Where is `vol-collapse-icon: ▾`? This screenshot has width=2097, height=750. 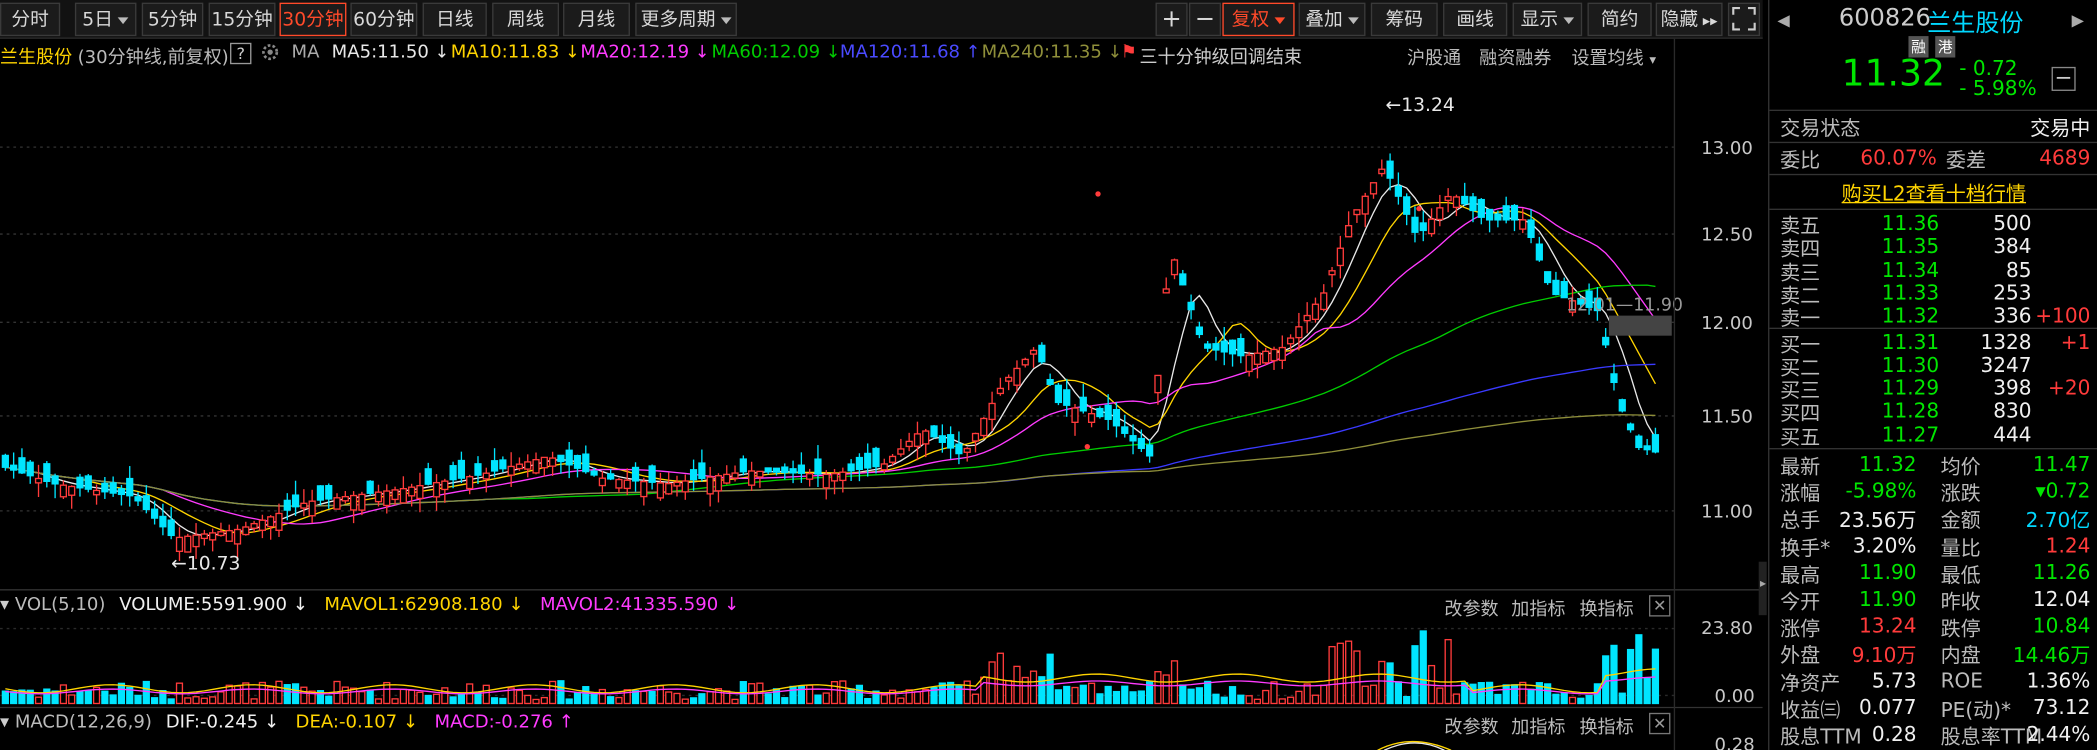
vol-collapse-icon: ▾ is located at coordinates (7, 604).